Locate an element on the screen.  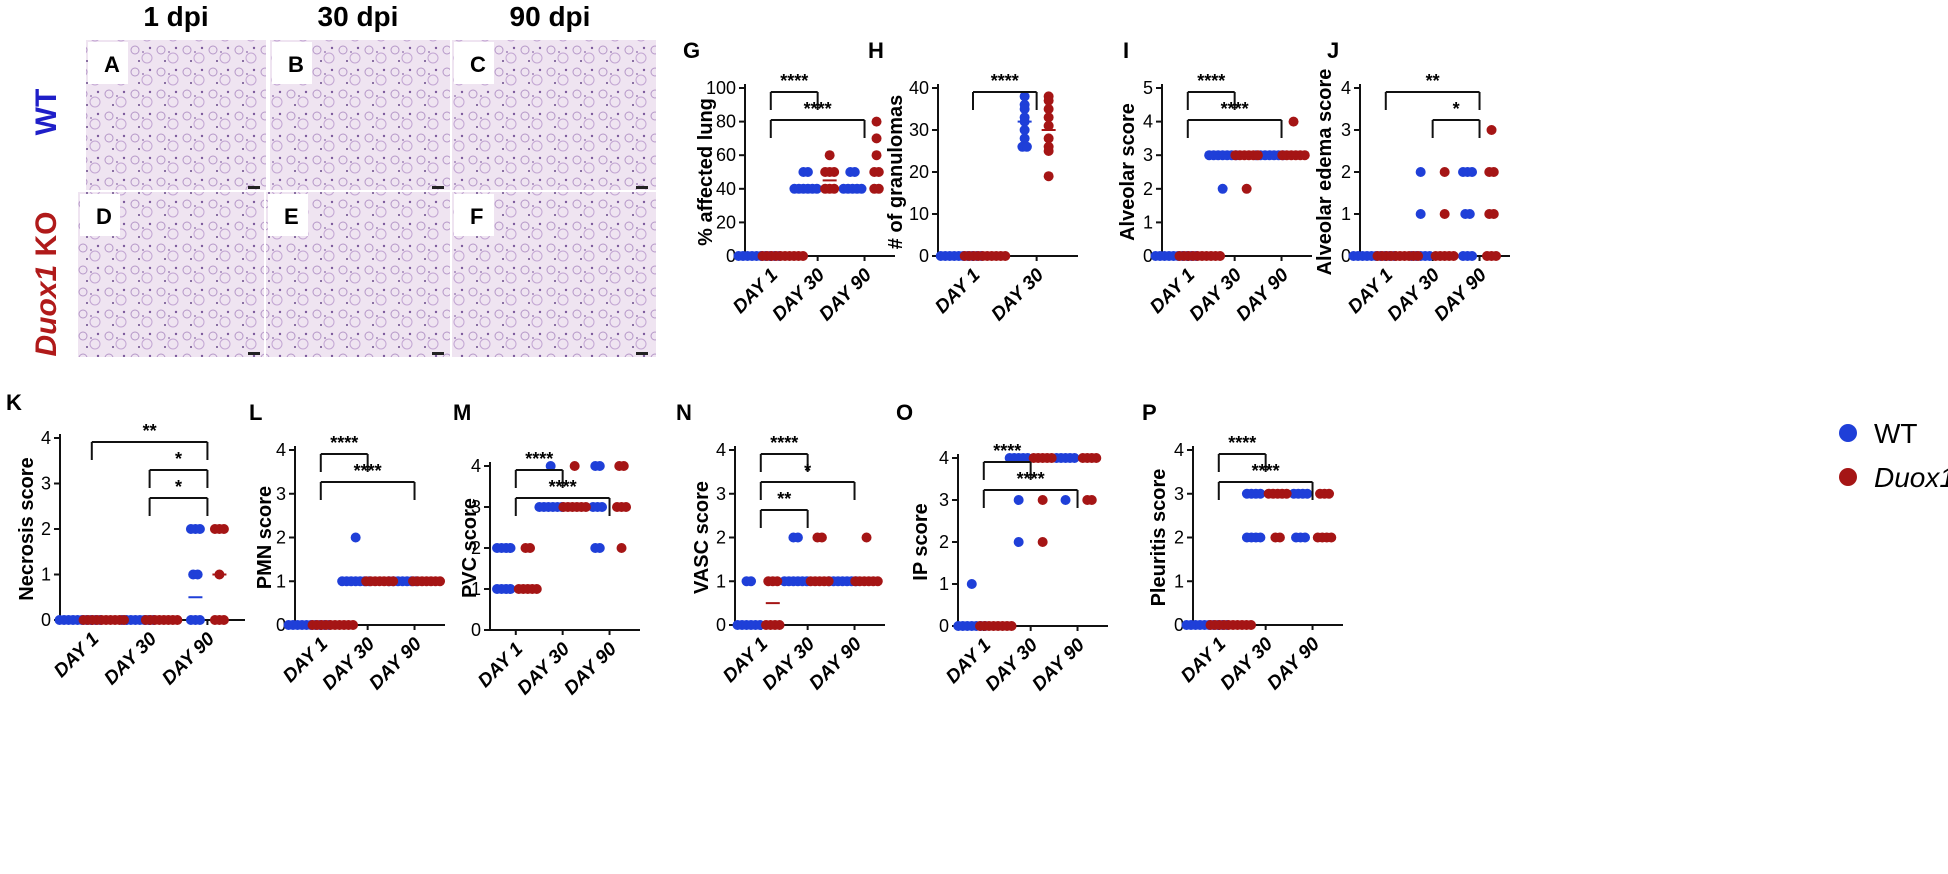
x-tick-label: DAY 30 is located at coordinates (1018, 294).